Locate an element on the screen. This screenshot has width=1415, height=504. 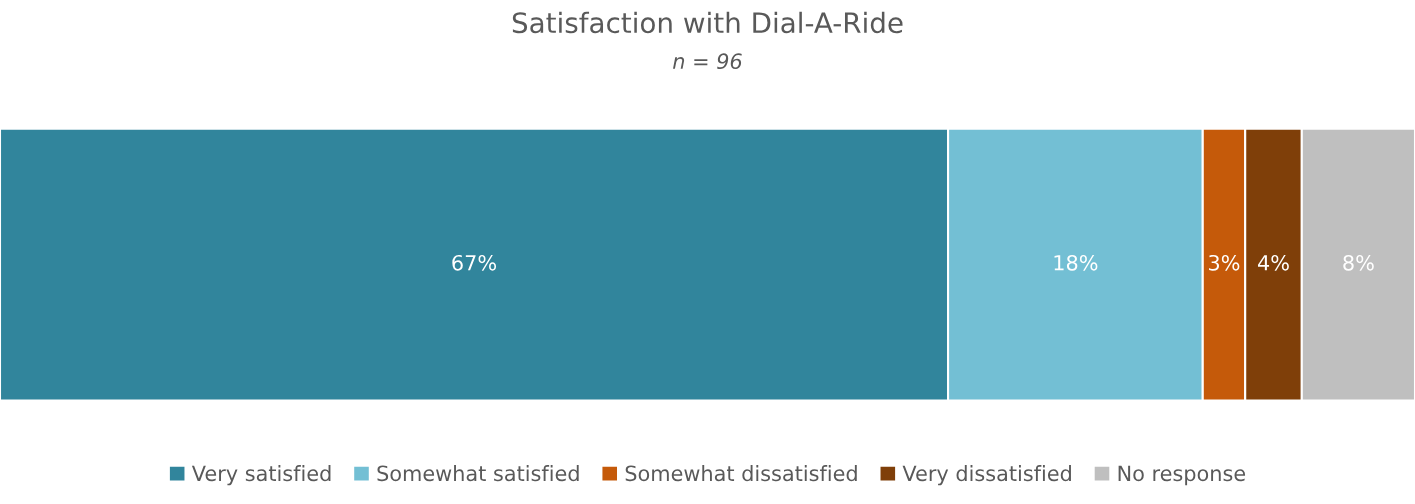
legend-label: Very dissatisfied is located at coordinates (986, 475).